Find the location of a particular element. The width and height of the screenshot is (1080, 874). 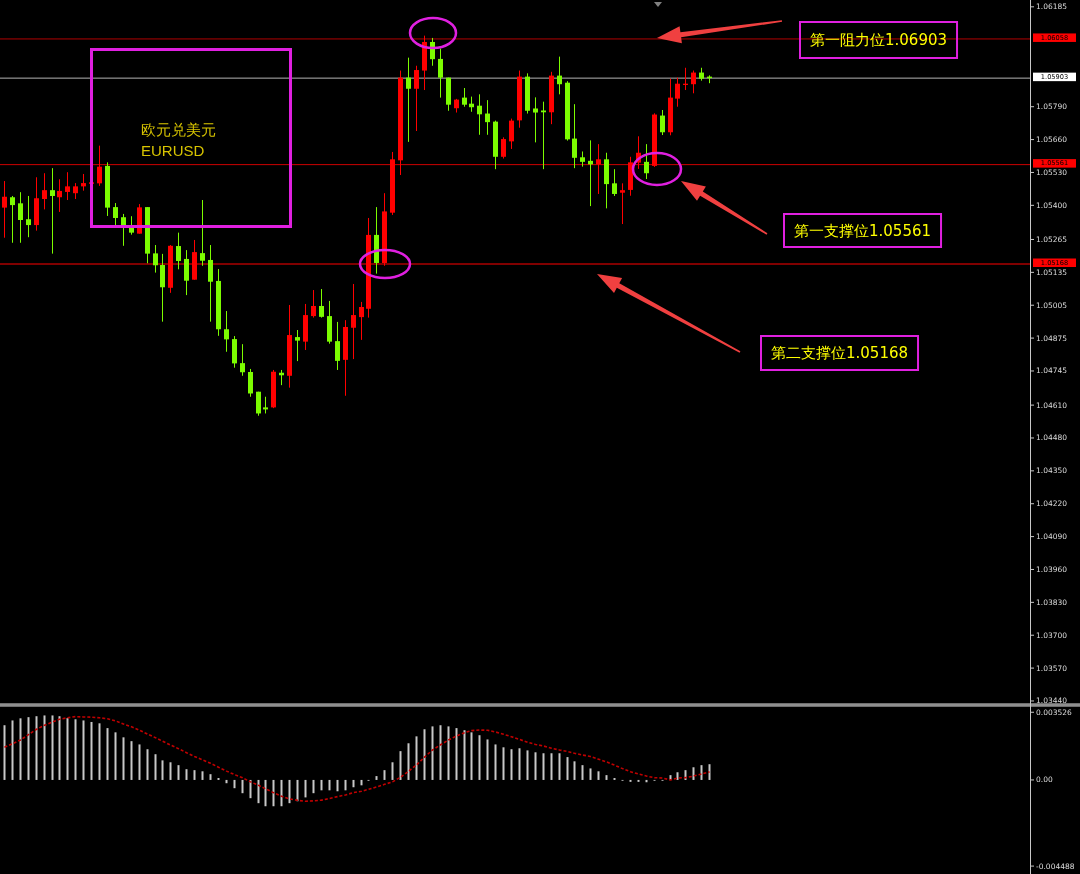

text: 欧元兑美元 is located at coordinates (178, 130).